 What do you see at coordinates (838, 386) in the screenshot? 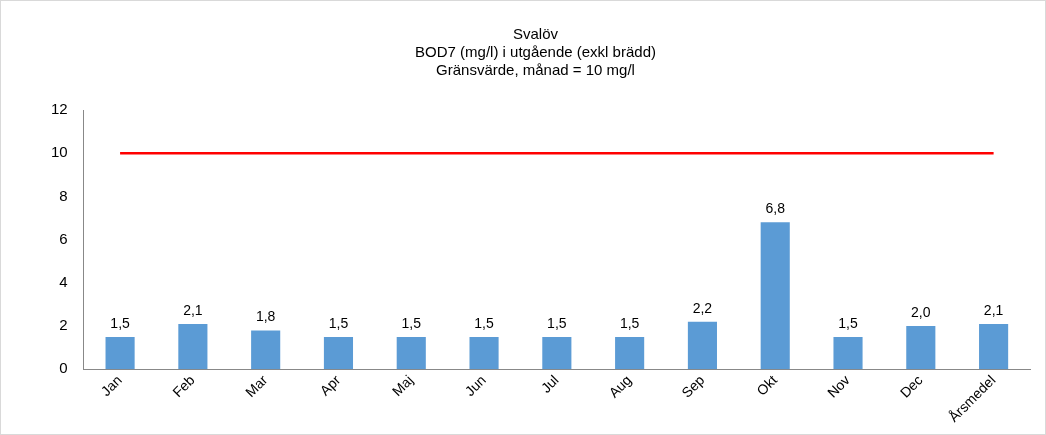
I see `x-tick-label: Nov` at bounding box center [838, 386].